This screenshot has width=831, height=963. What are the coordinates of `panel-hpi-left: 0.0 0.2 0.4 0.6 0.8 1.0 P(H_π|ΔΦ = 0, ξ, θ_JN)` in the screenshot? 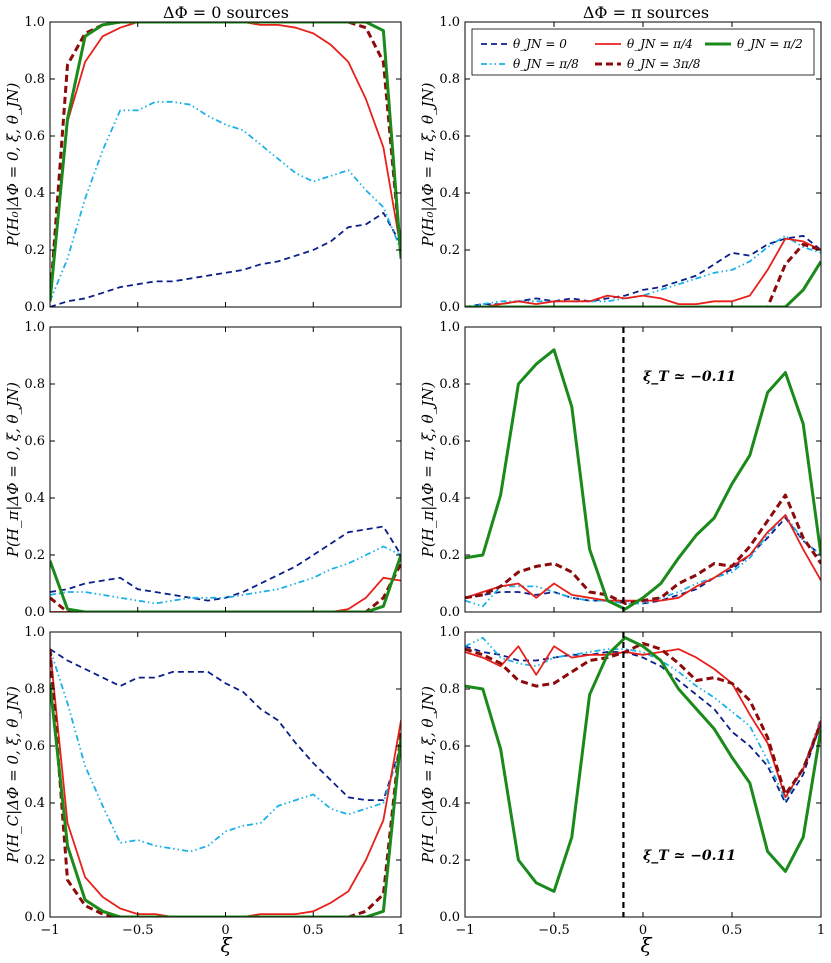 It's located at (203, 470).